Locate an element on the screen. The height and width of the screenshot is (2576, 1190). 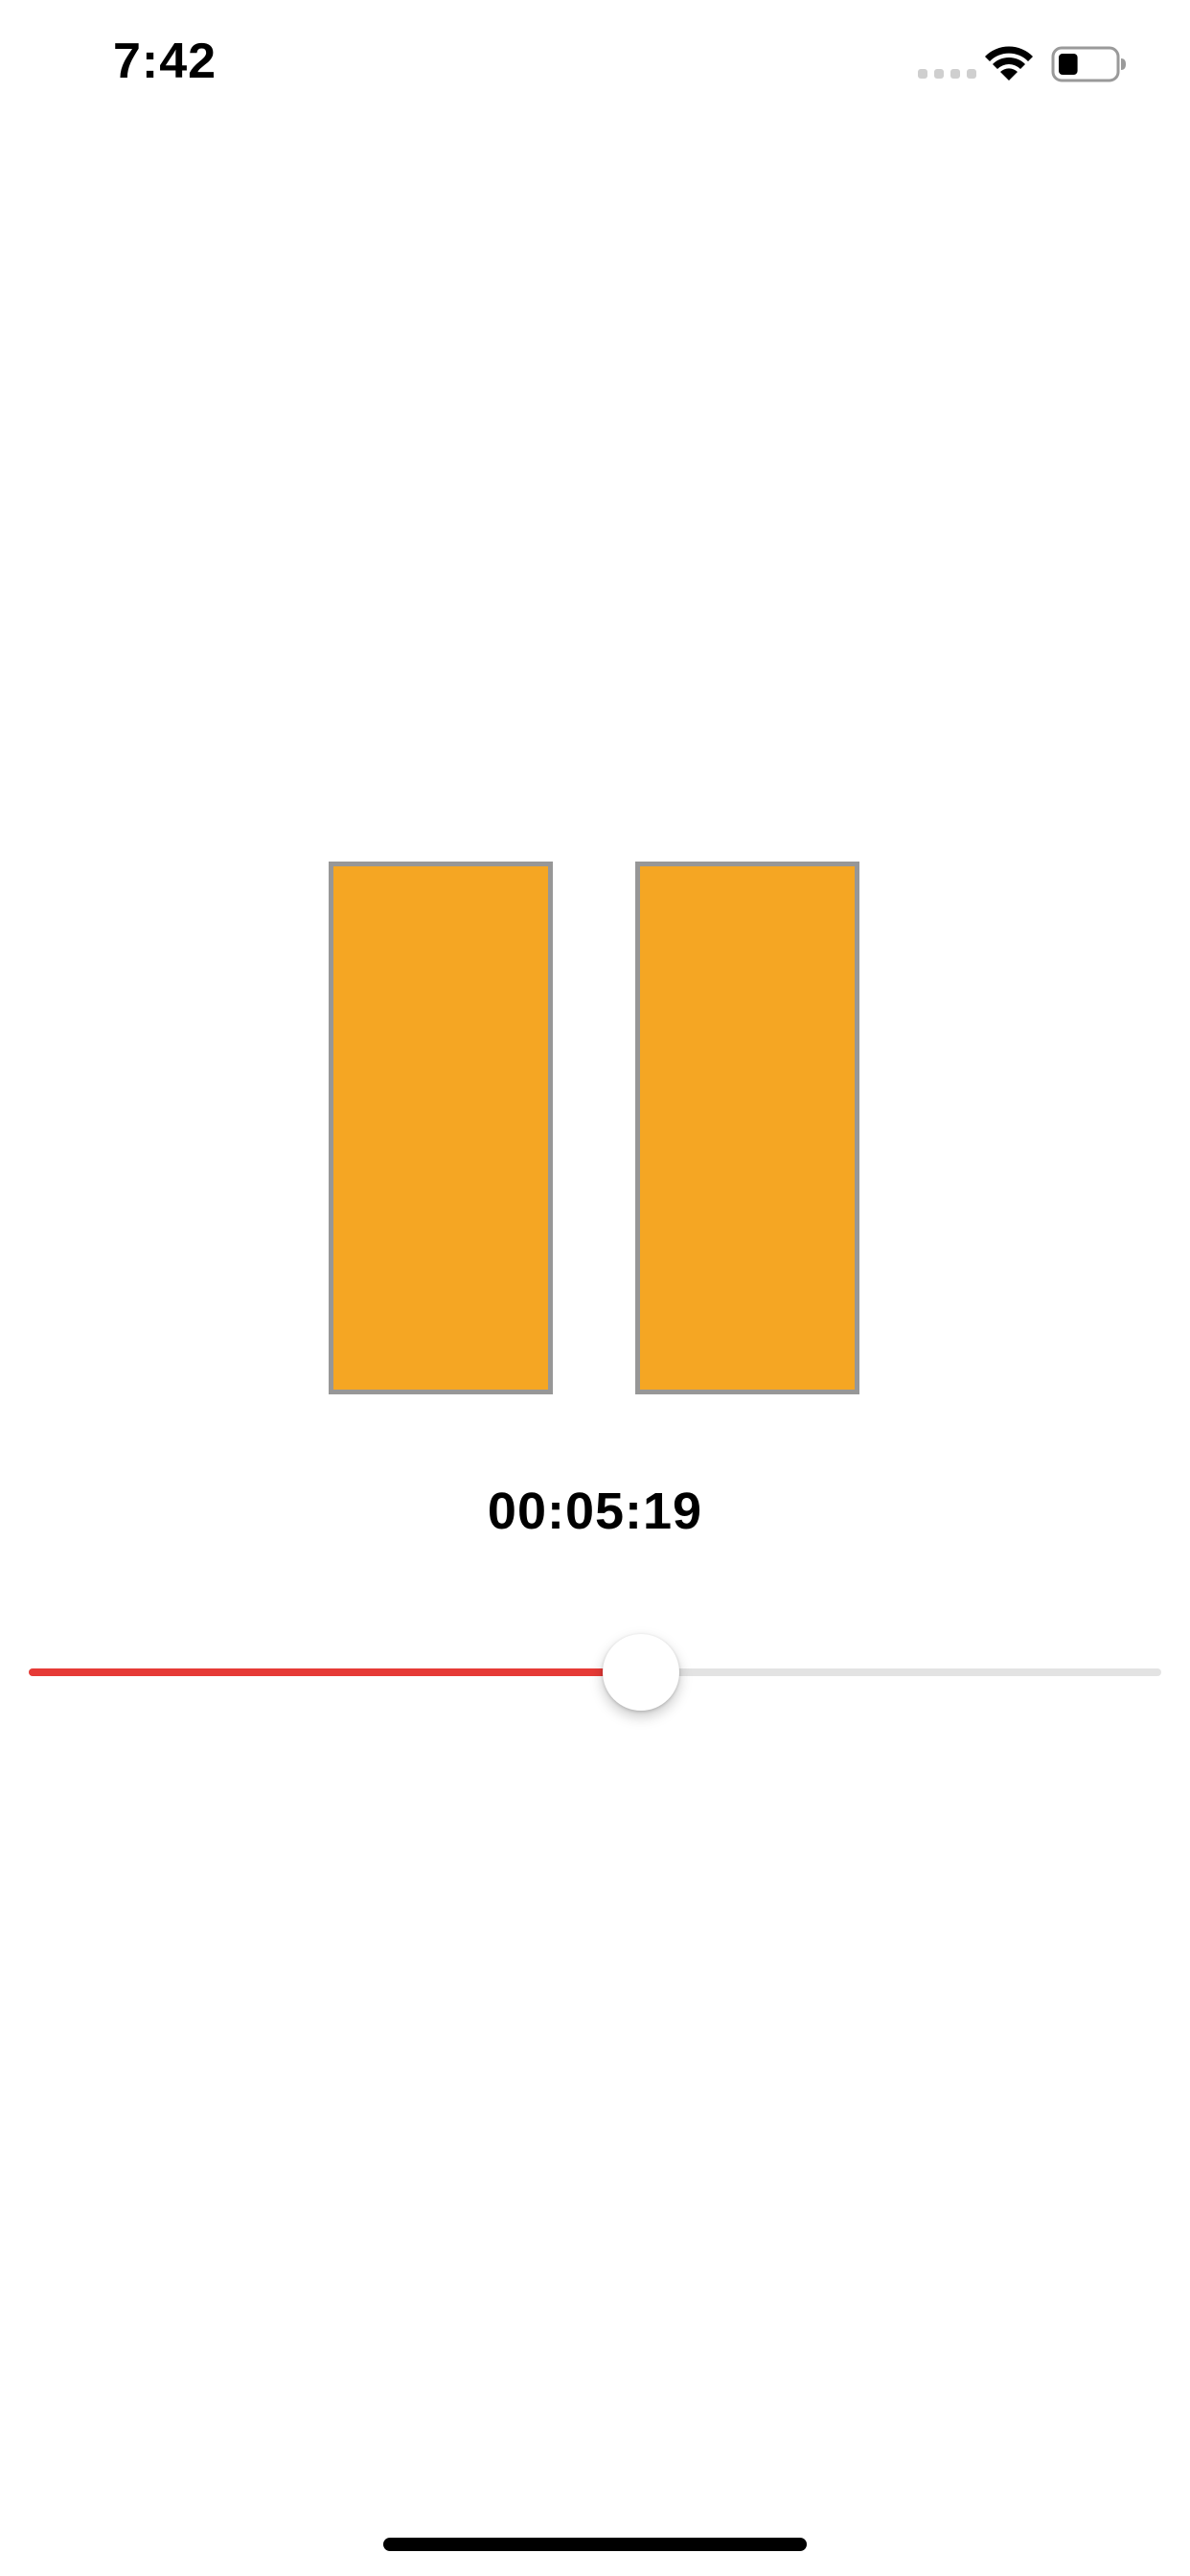
progress-slider is located at coordinates (595, 1672).